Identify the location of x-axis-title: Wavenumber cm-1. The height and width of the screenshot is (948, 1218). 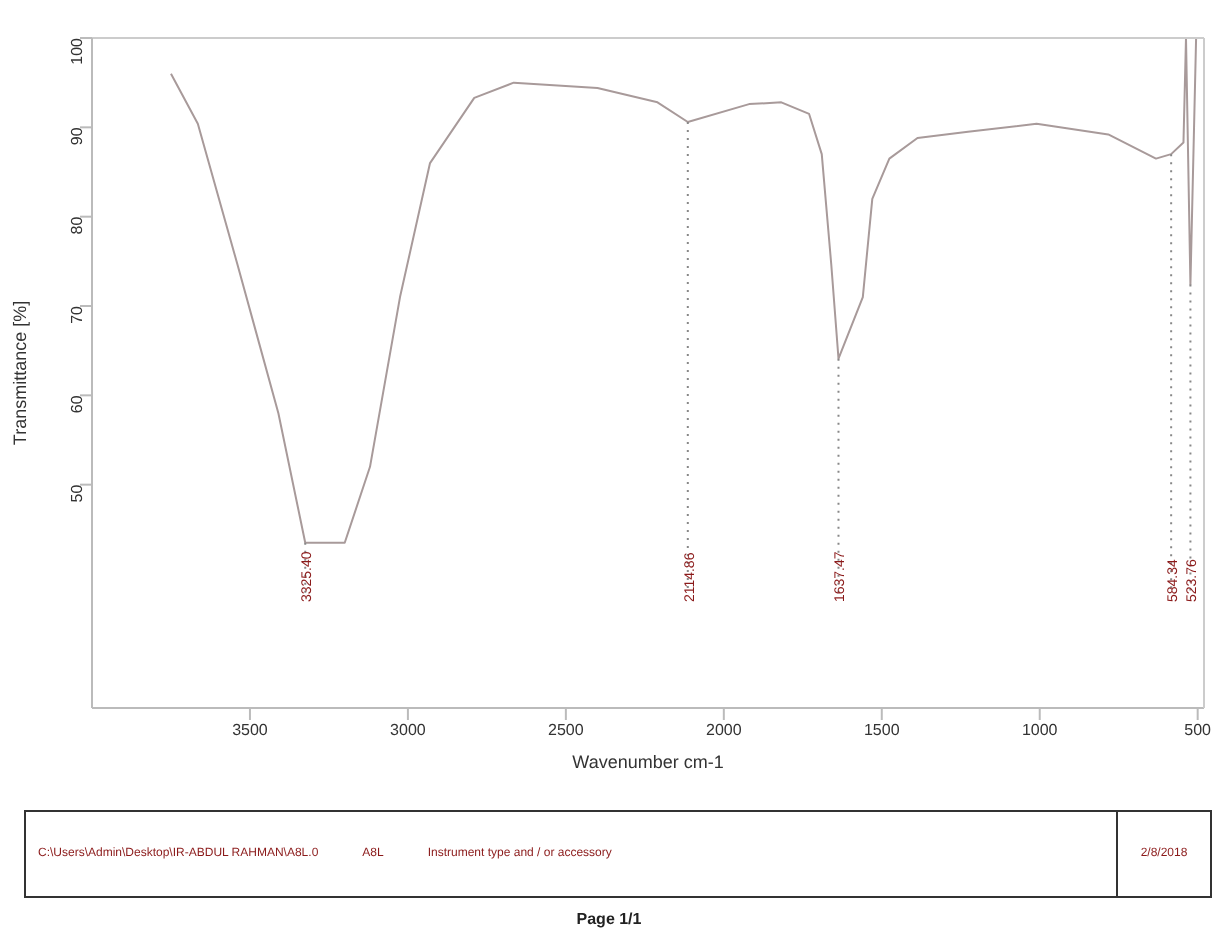
(648, 762).